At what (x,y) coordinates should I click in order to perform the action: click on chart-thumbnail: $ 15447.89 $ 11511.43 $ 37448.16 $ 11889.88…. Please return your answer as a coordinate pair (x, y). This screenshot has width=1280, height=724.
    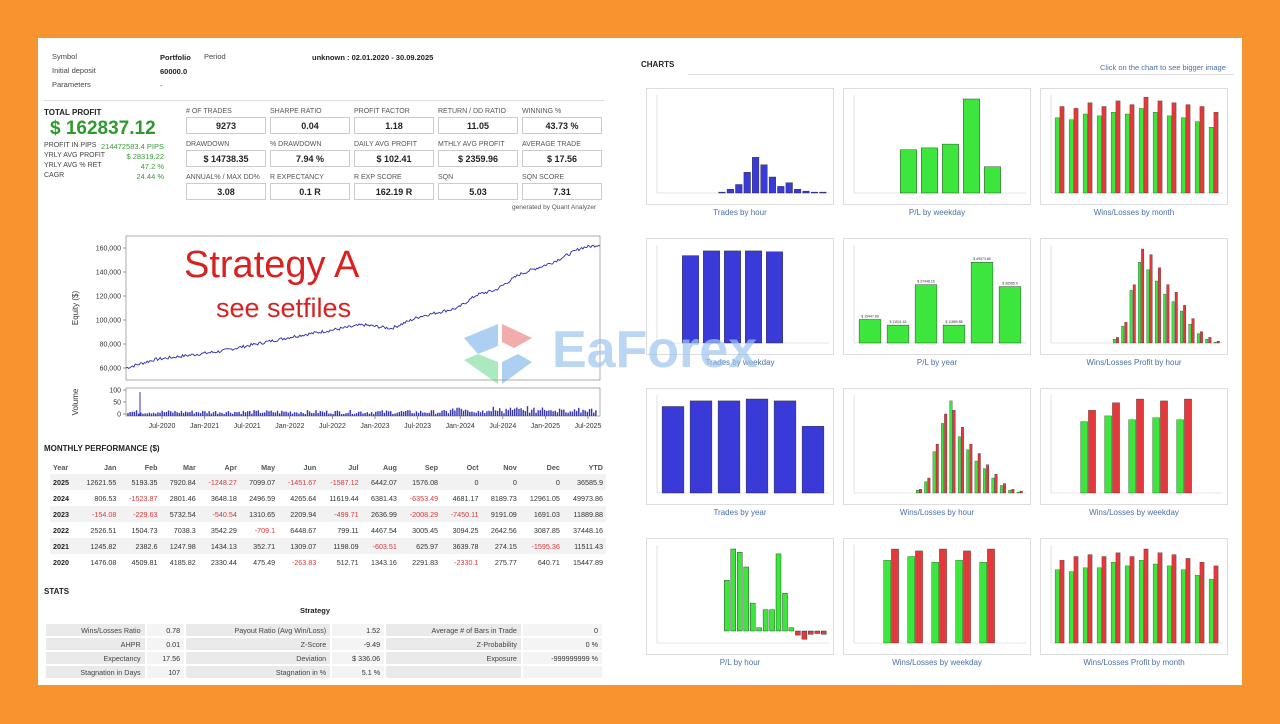
    Looking at the image, I should click on (937, 296).